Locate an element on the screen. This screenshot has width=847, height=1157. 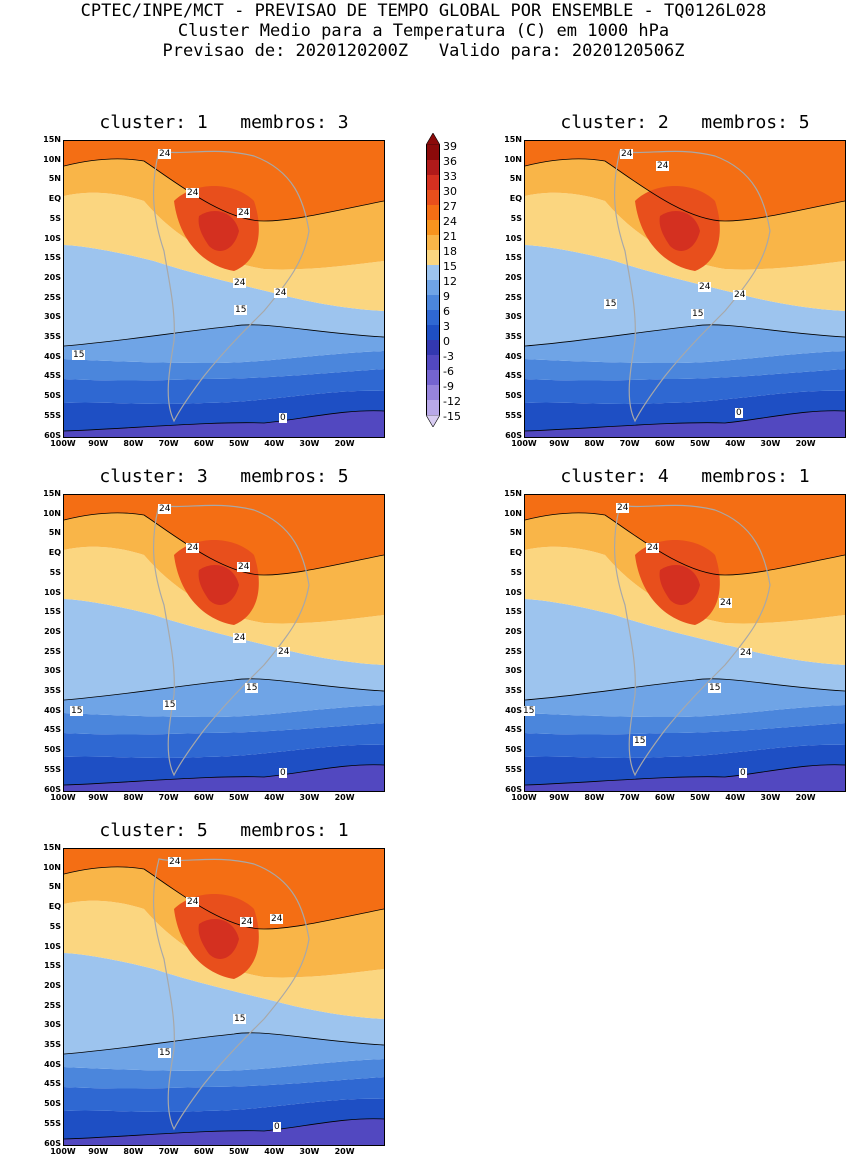
colorbar-level-label: 18 is located at coordinates (450, 251).